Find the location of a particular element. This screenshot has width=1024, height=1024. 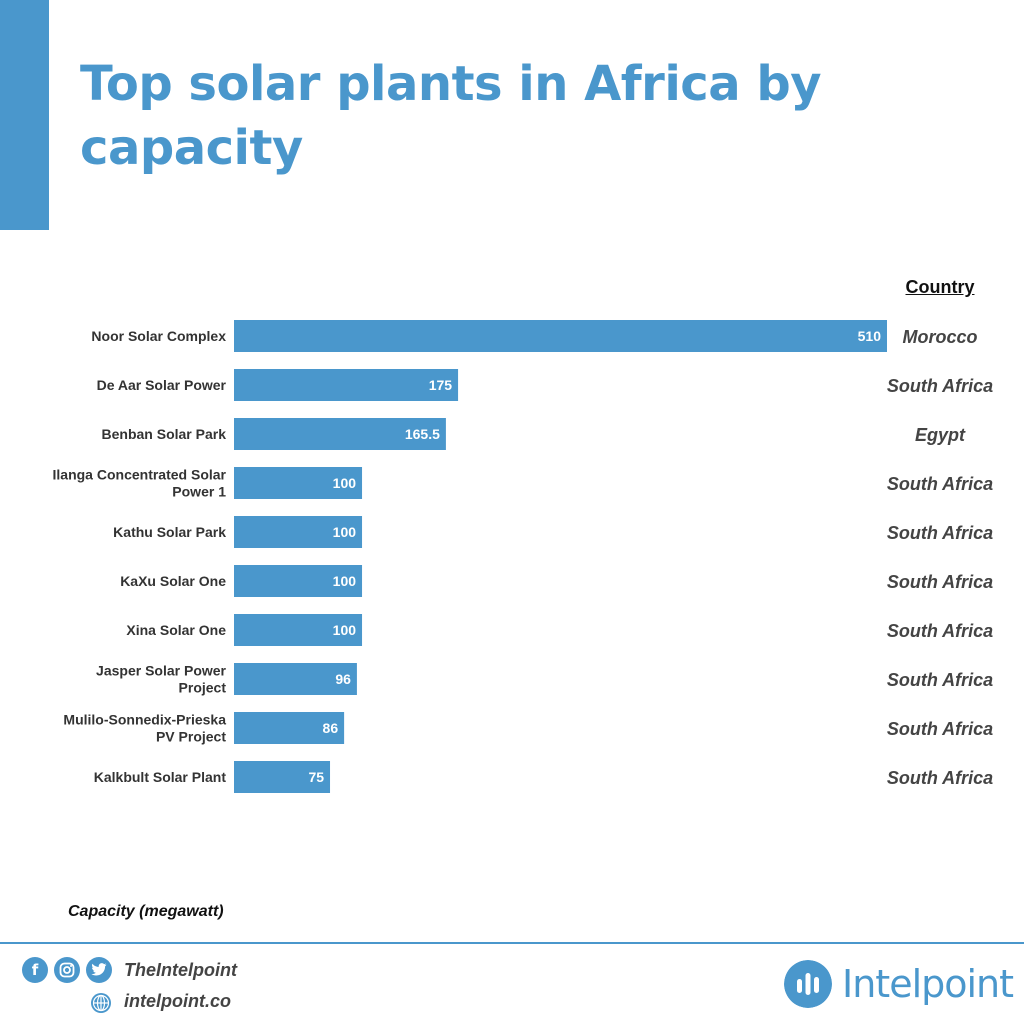

category-label: Jasper Solar Power is located at coordinates (161, 671).